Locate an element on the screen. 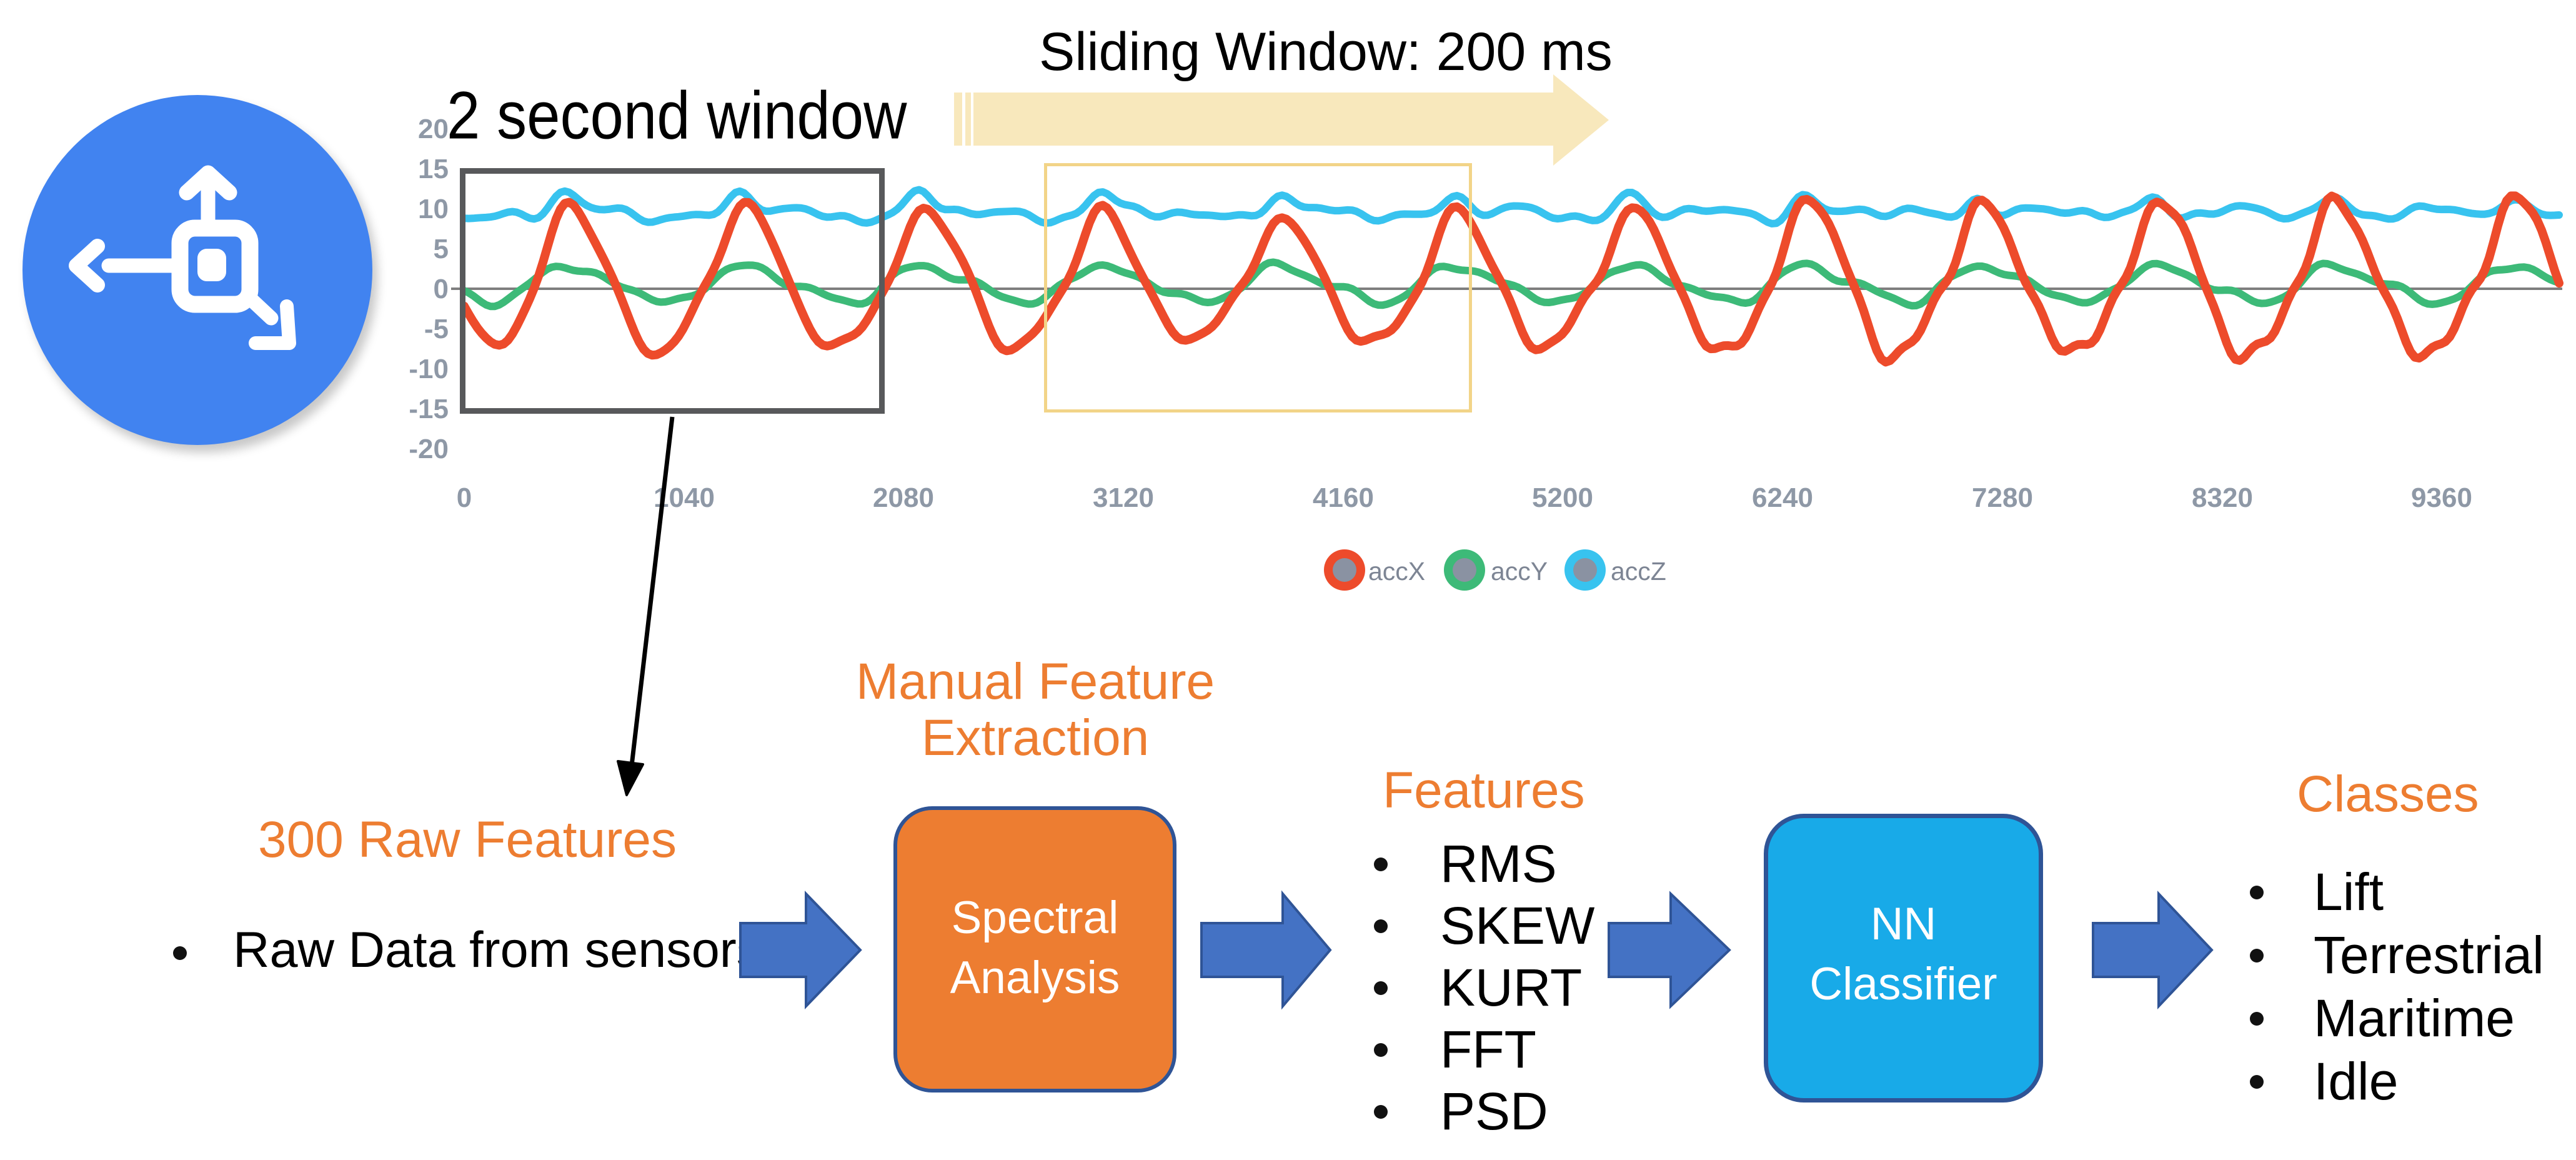 This screenshot has height=1160, width=2576. svg-text: -15 is located at coordinates (429, 409).